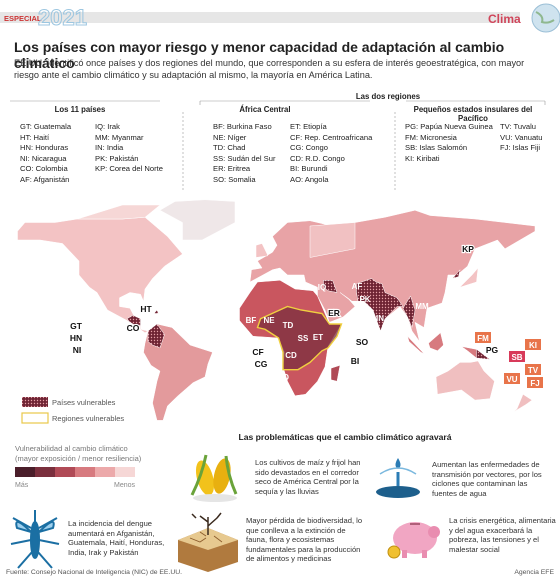 This screenshot has width=560, height=580. What do you see at coordinates (244, 158) in the screenshot?
I see `list-item: SS: Sudán del Sur` at bounding box center [244, 158].